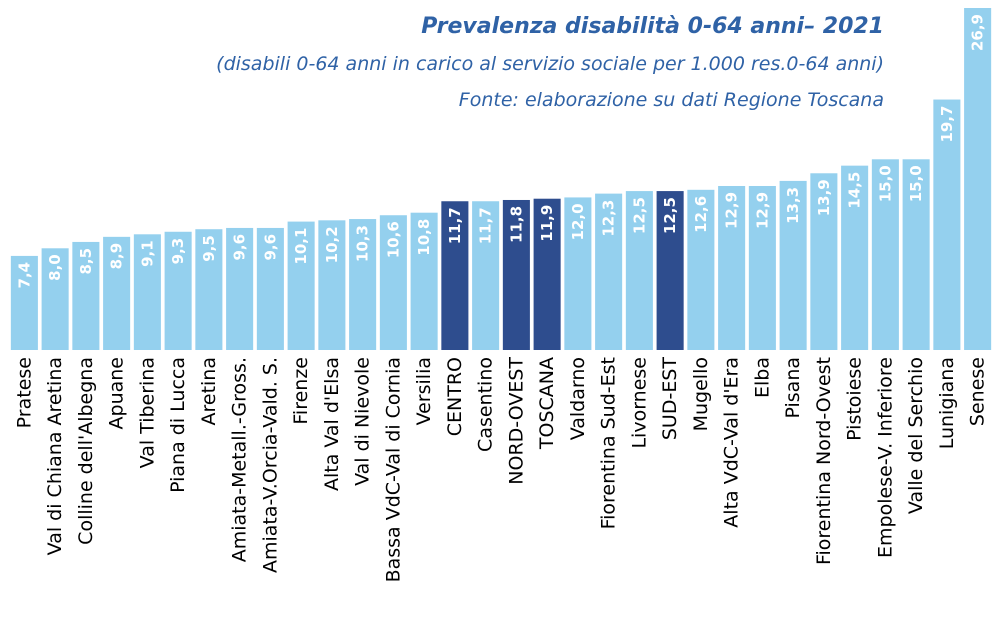  What do you see at coordinates (516, 224) in the screenshot?
I see `value-label: 11,8` at bounding box center [516, 224].